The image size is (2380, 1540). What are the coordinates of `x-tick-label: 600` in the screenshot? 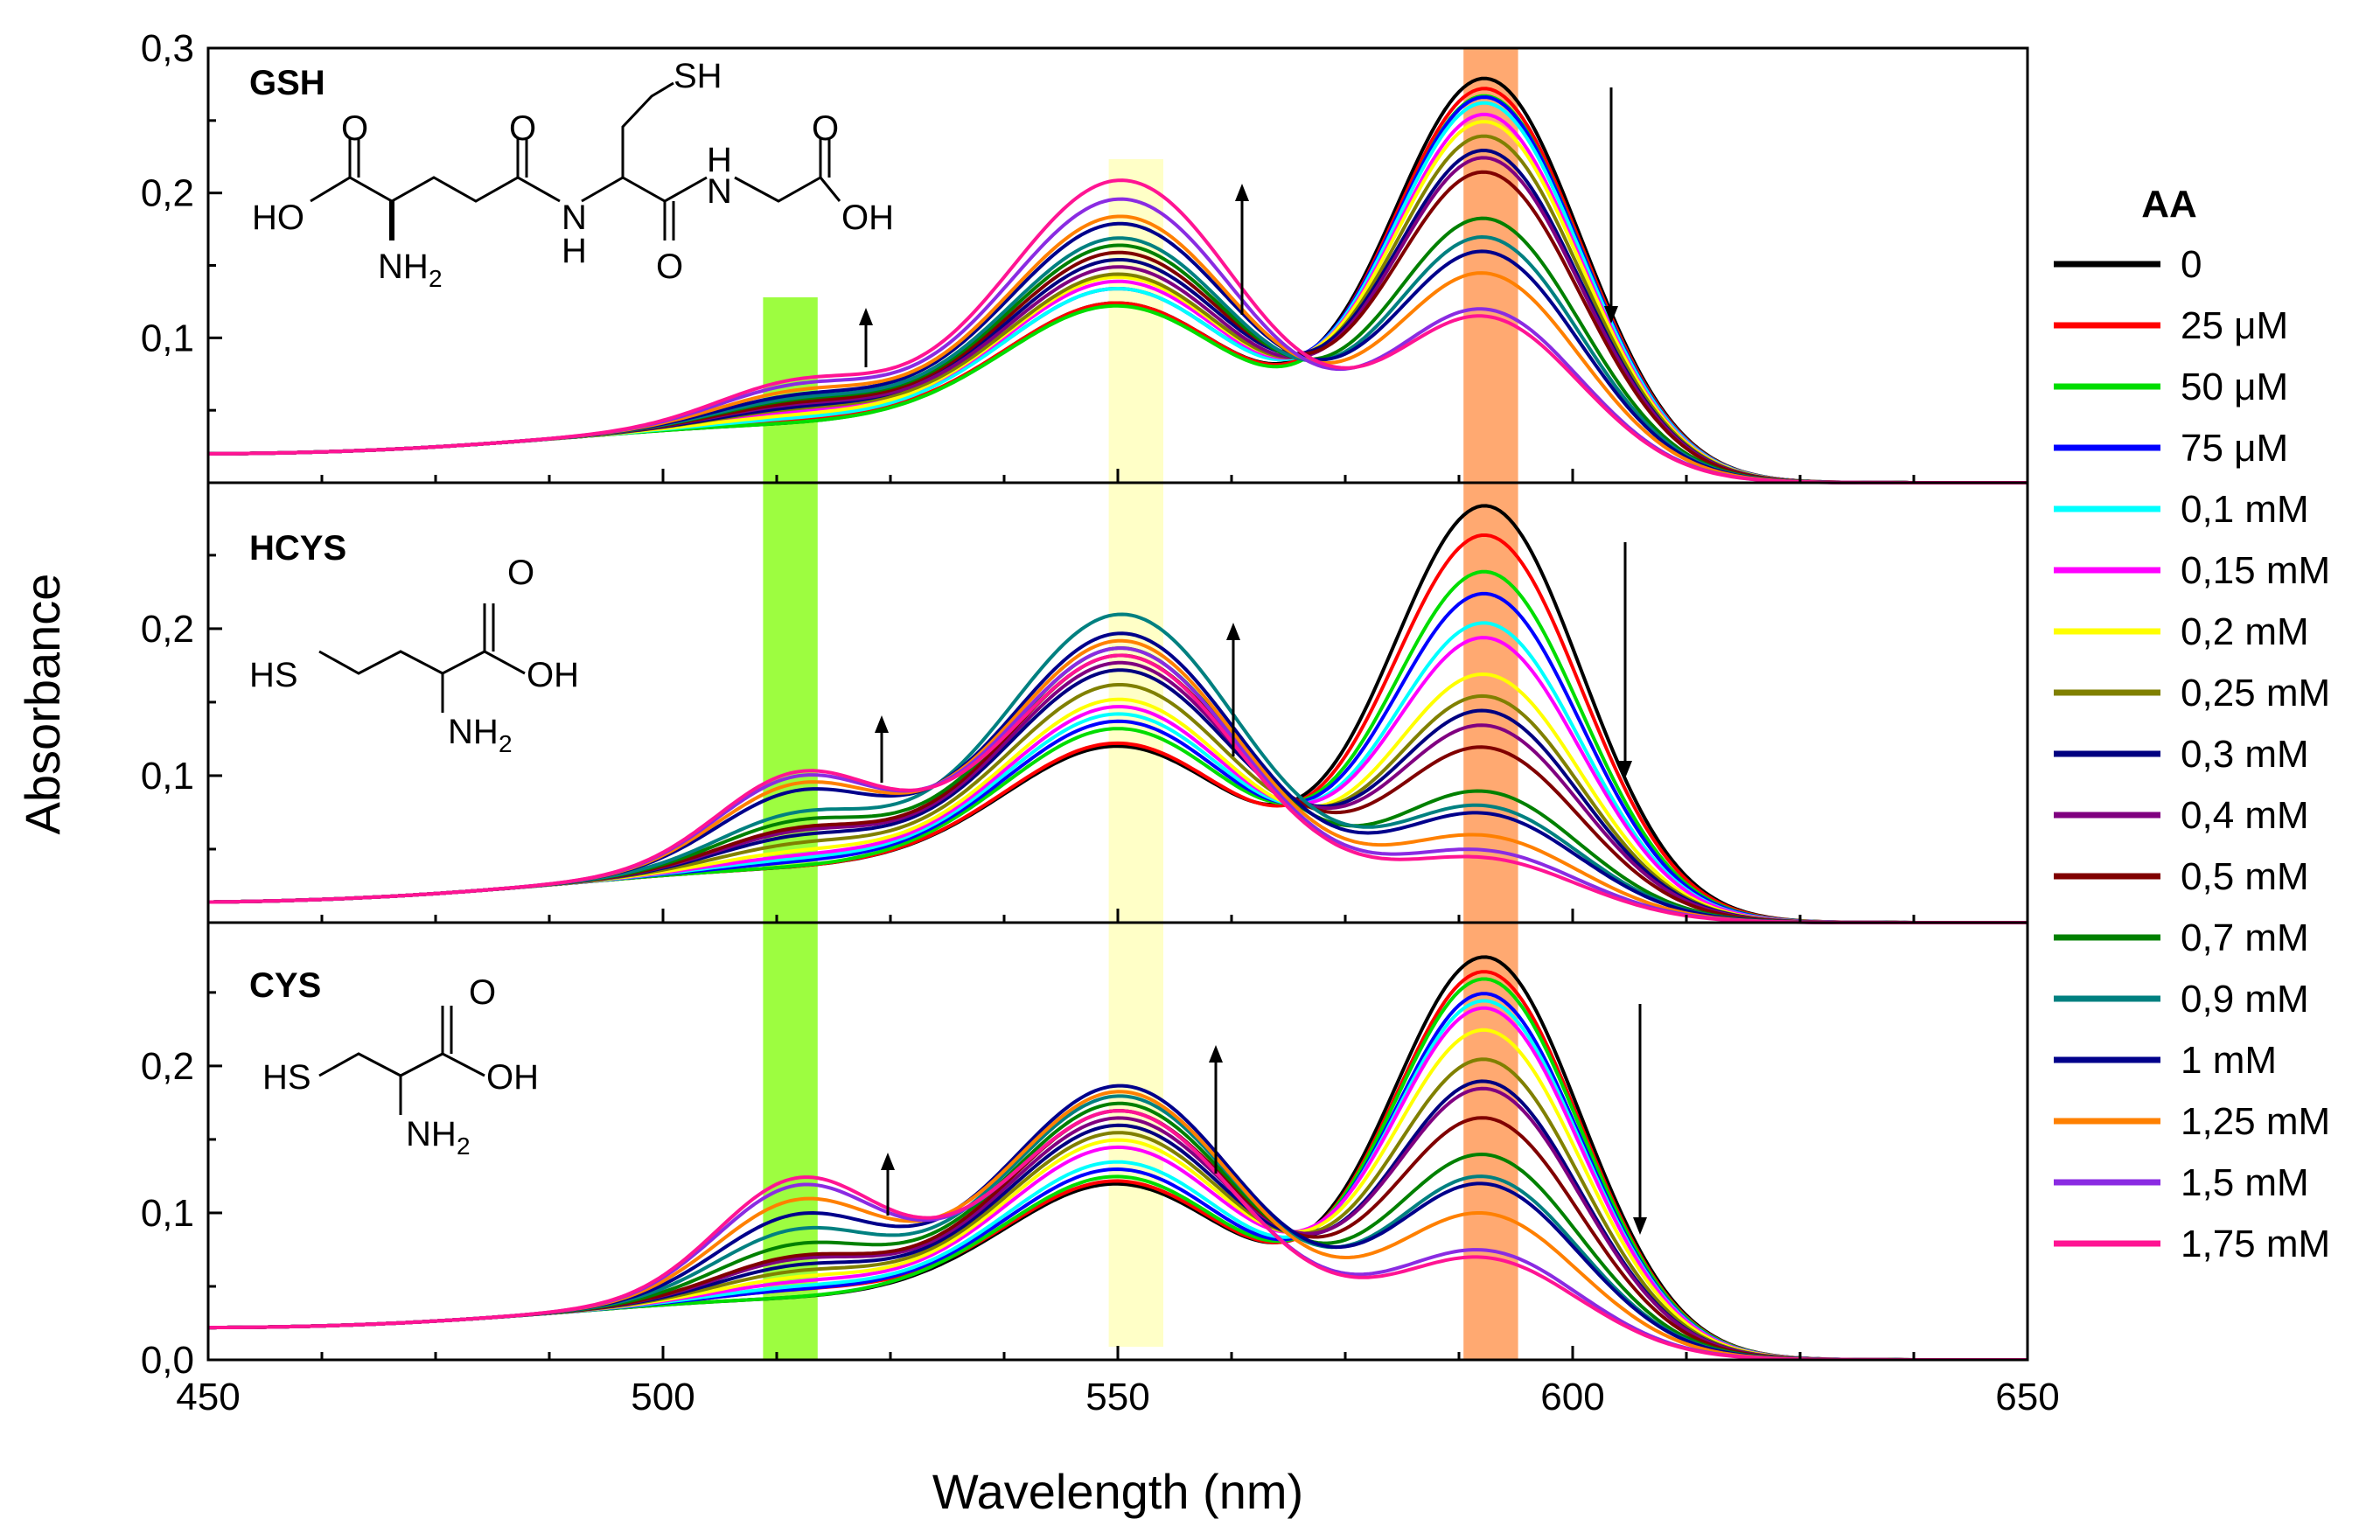 It's located at (1572, 1397).